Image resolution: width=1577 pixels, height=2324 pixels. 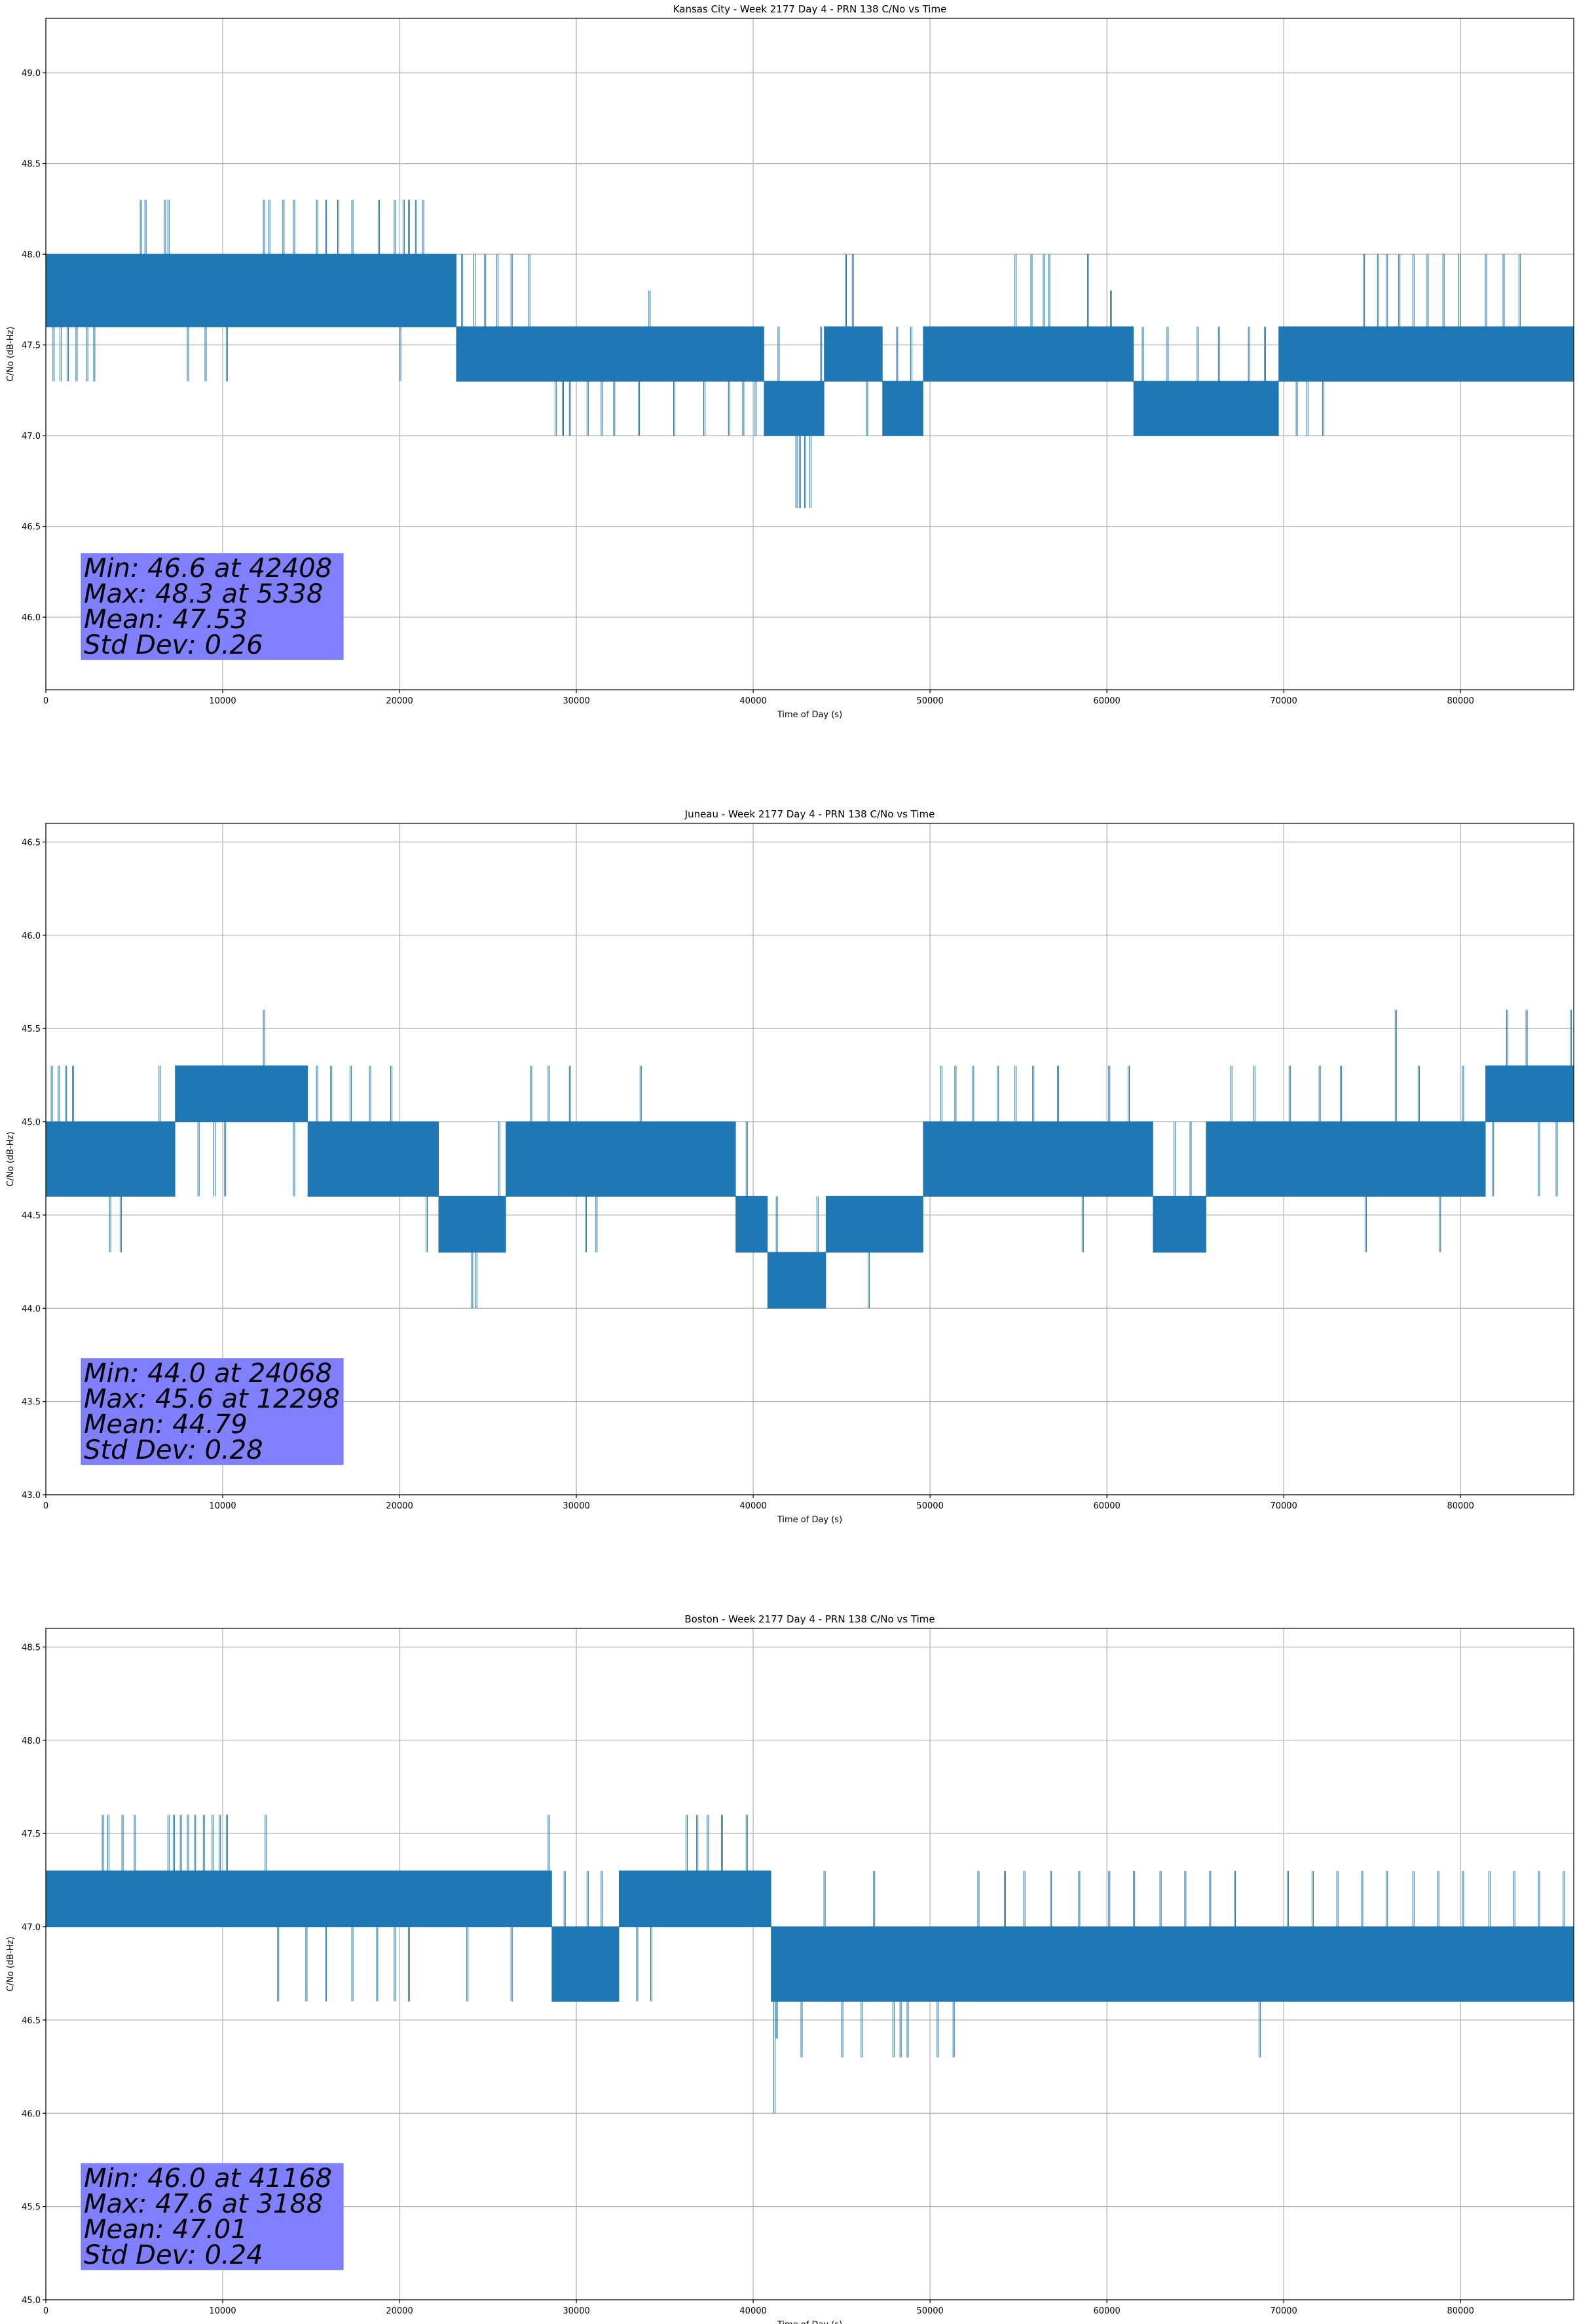 I want to click on stats-line: Std Dev: 0.24, so click(x=173, y=2255).